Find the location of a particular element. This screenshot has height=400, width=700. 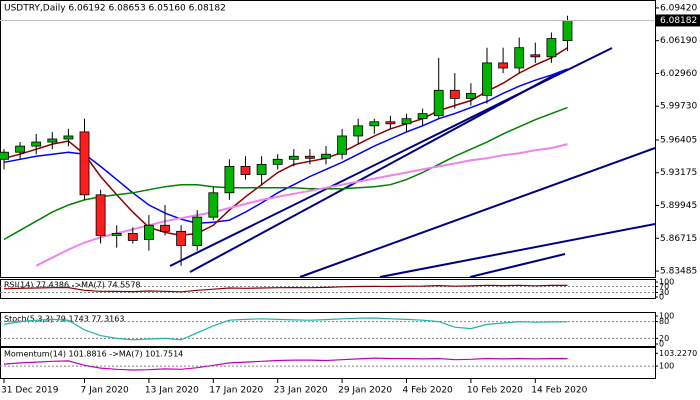

x-tick-label: 31 Dec 2019 is located at coordinates (30, 391).